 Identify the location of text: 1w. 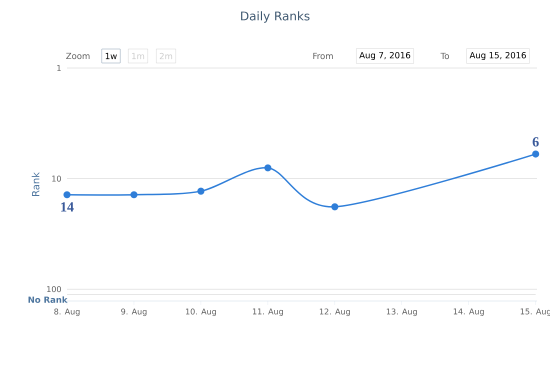
(111, 56).